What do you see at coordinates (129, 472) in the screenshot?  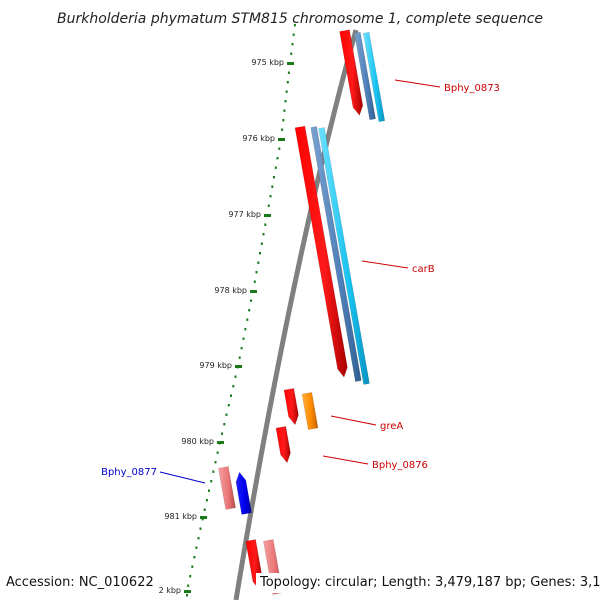 I see `gene-label: Bphy_0877` at bounding box center [129, 472].